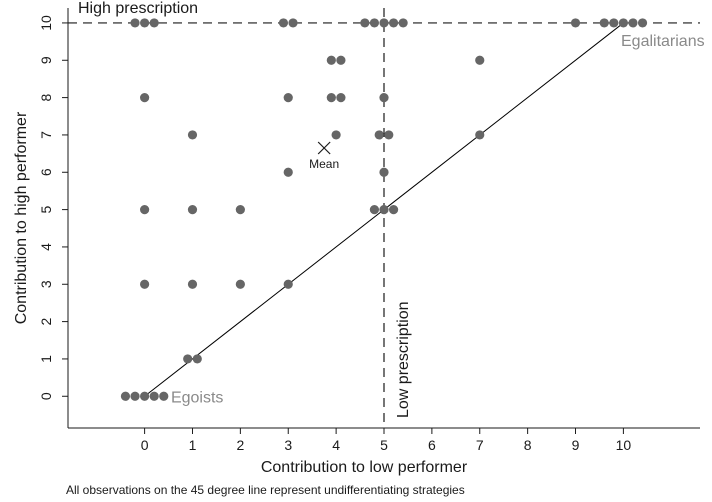 This screenshot has width=712, height=502. Describe the element at coordinates (46, 247) in the screenshot. I see `y-tick-label: 4` at that location.